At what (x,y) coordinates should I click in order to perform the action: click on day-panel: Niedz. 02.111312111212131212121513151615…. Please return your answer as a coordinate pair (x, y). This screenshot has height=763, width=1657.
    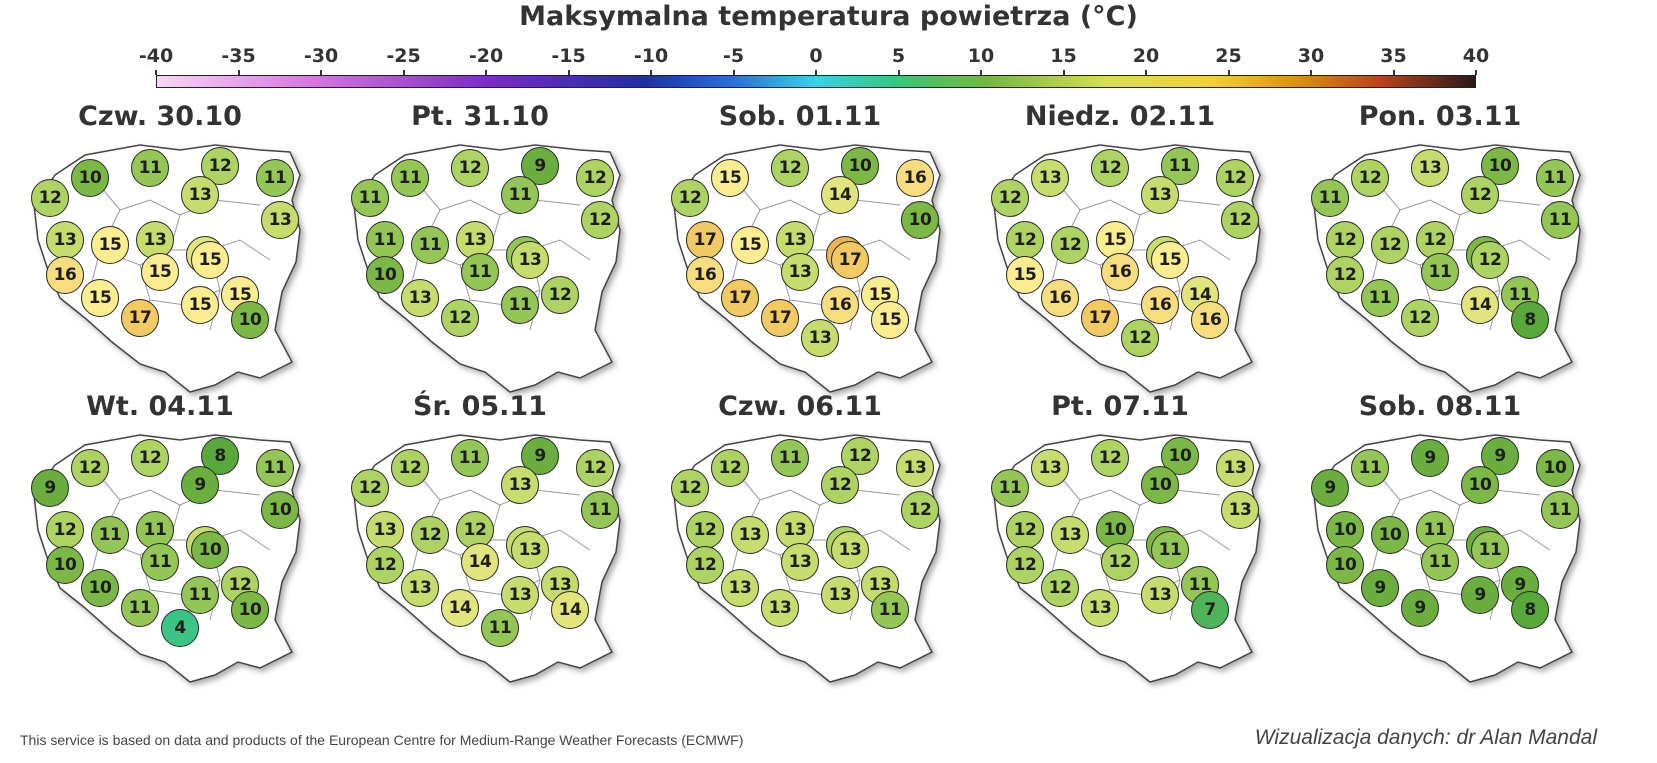
    Looking at the image, I should click on (1120, 252).